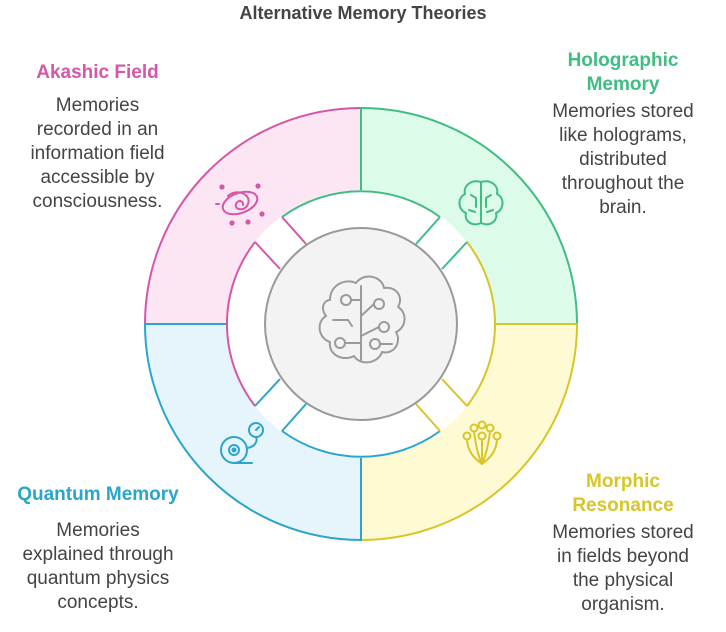 Image resolution: width=726 pixels, height=632 pixels. What do you see at coordinates (361, 444) in the screenshot?
I see `quantum-inner-arc` at bounding box center [361, 444].